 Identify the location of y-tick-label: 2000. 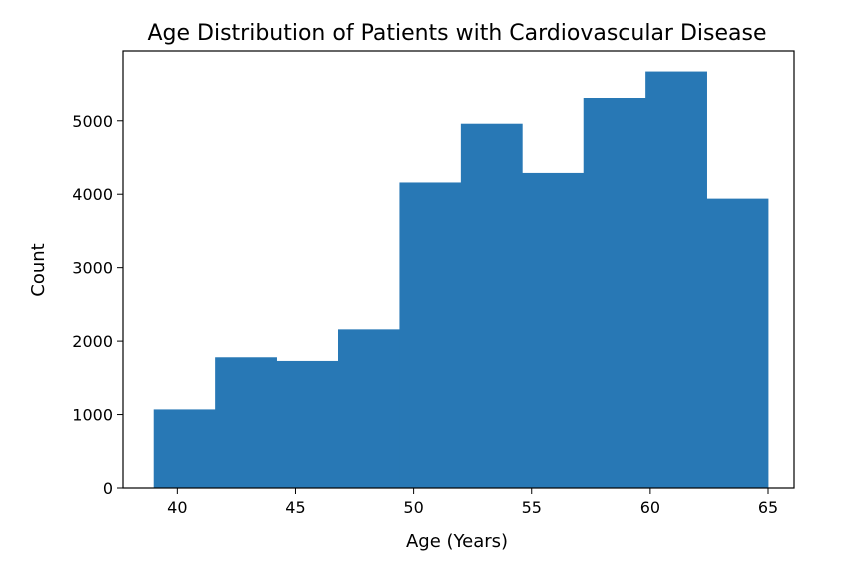
(92, 341).